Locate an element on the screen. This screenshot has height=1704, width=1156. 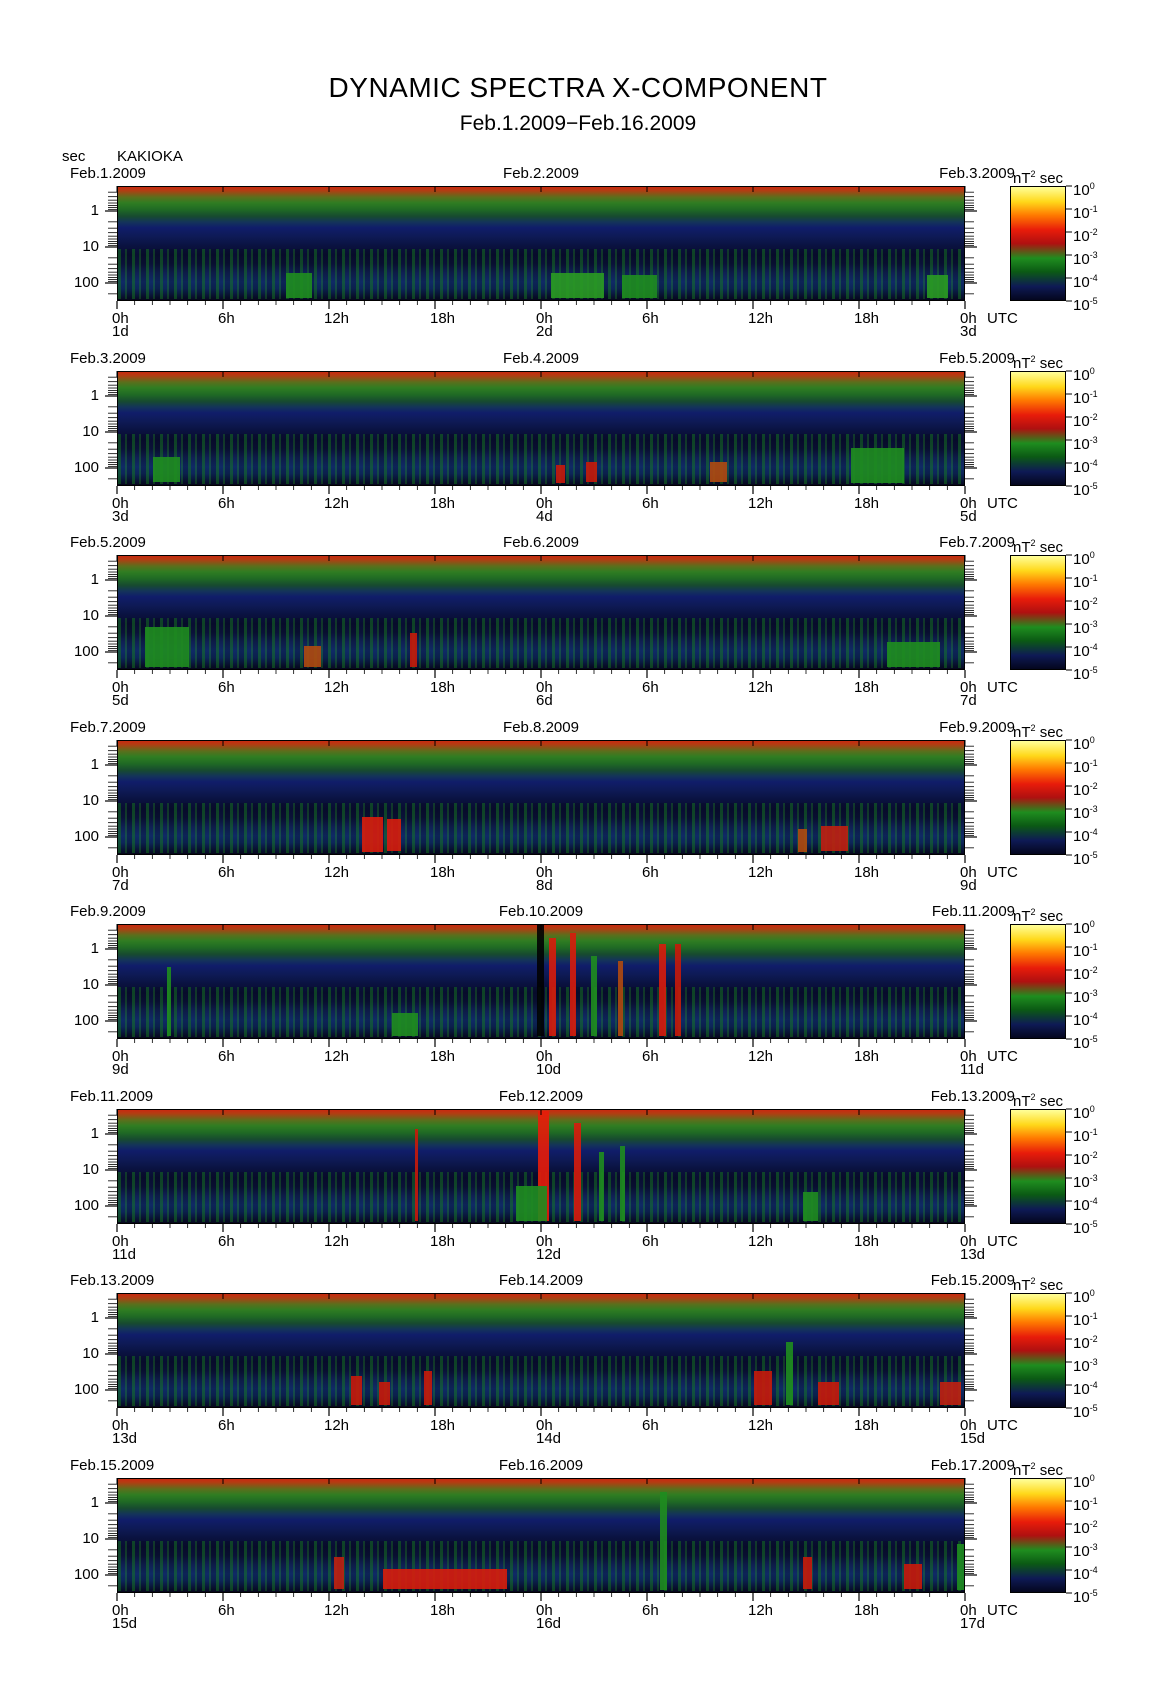
panel-right-date: Feb.9.2009 is located at coordinates (977, 727).